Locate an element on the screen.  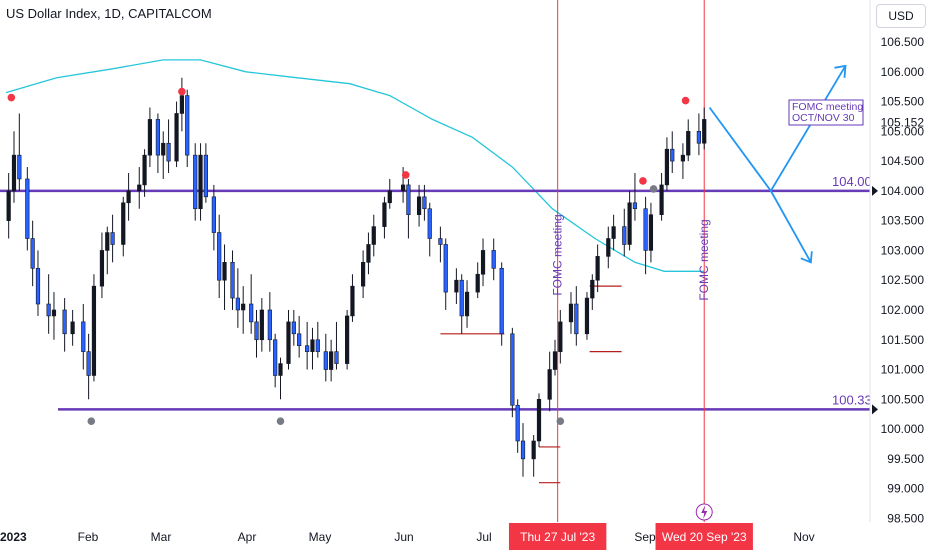
chart-title: US Dollar Index, 1D, CAPITALCOM is located at coordinates (109, 13).